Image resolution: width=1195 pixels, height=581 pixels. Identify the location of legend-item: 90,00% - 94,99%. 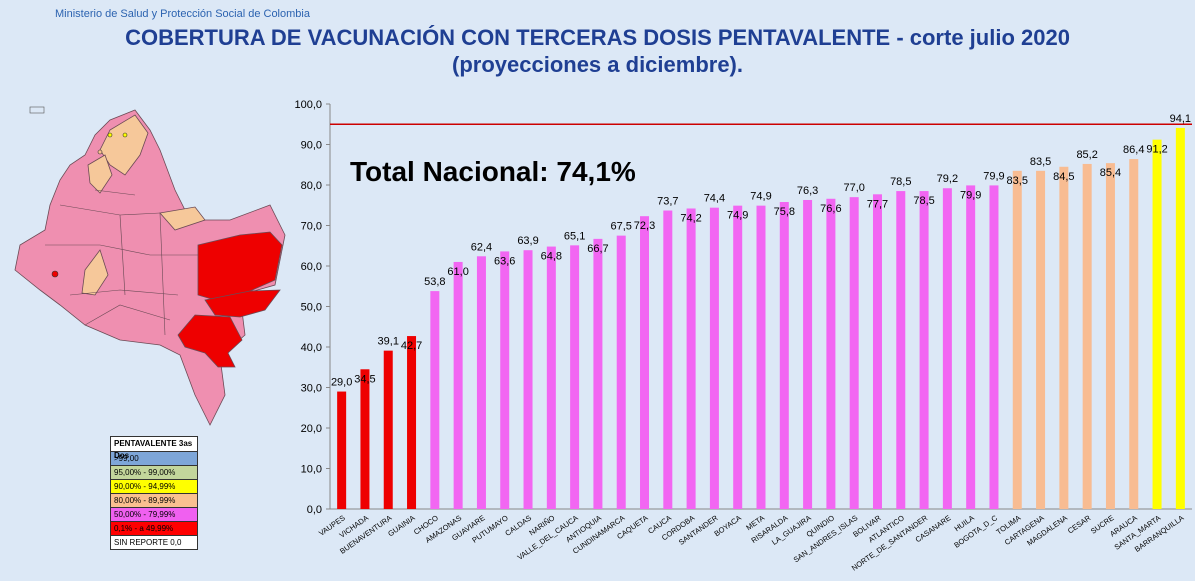
(154, 487).